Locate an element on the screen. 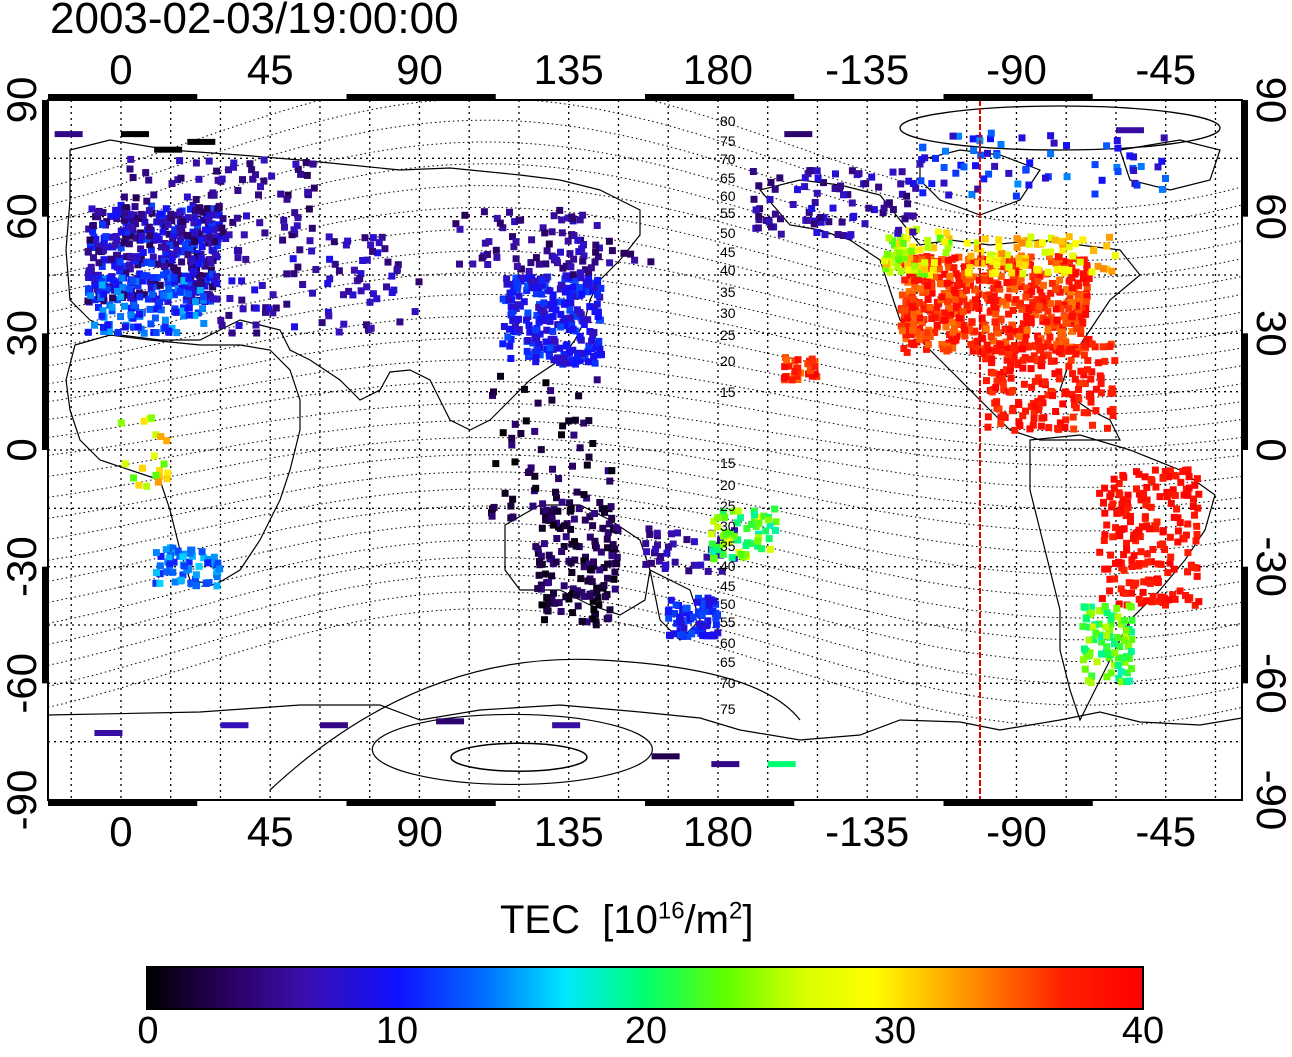  longitude-tick-label-bottom: -45 is located at coordinates (1165, 831).